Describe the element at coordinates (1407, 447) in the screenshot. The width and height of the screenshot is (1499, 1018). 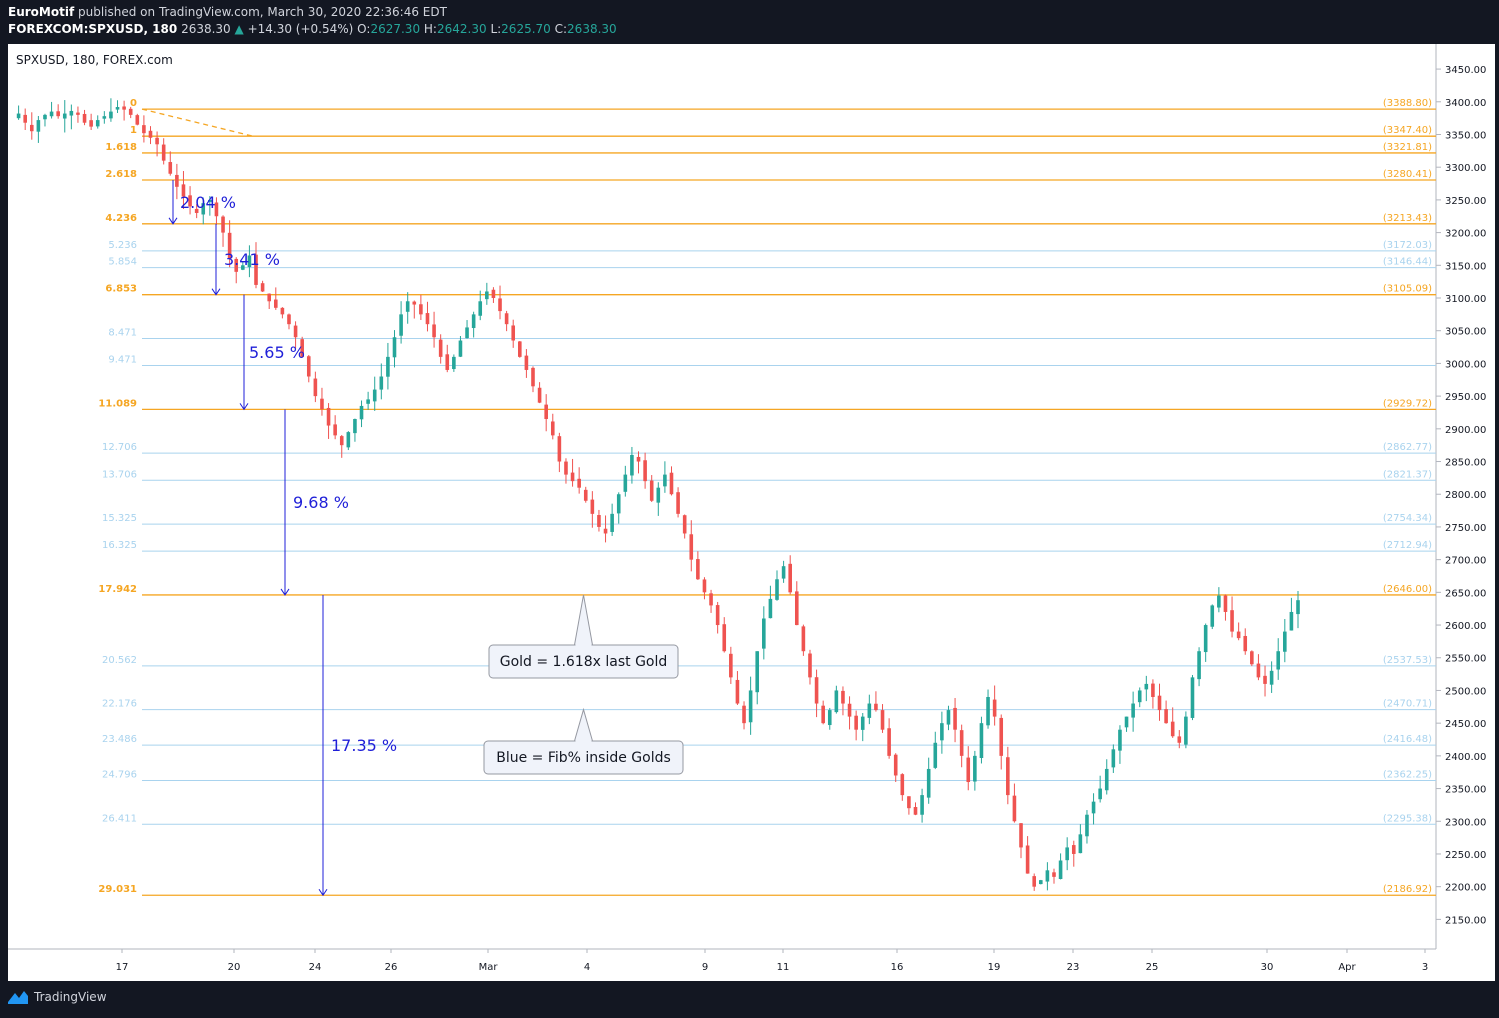
I see `fib-price-label: (2862.77)` at that location.